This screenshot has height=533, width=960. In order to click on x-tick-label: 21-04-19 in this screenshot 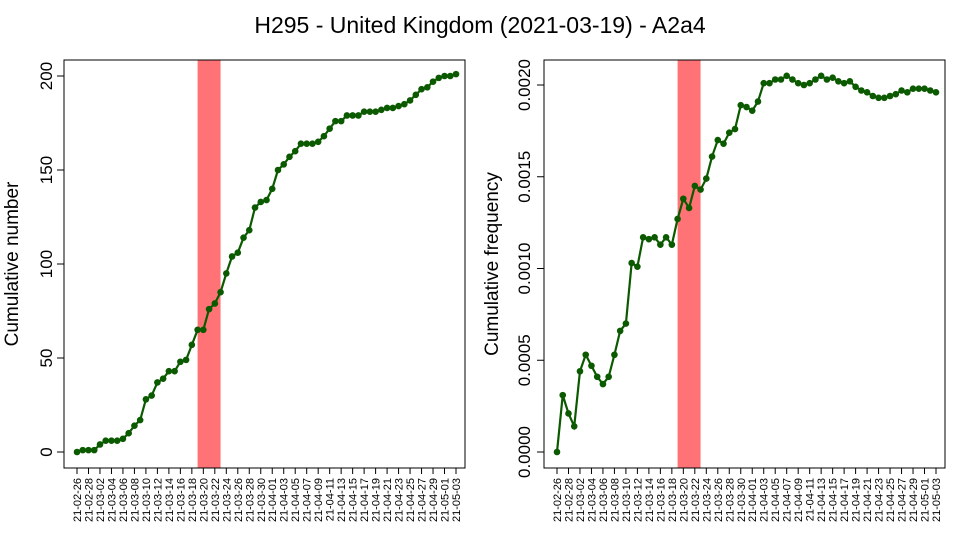, I will do `click(377, 500)`.